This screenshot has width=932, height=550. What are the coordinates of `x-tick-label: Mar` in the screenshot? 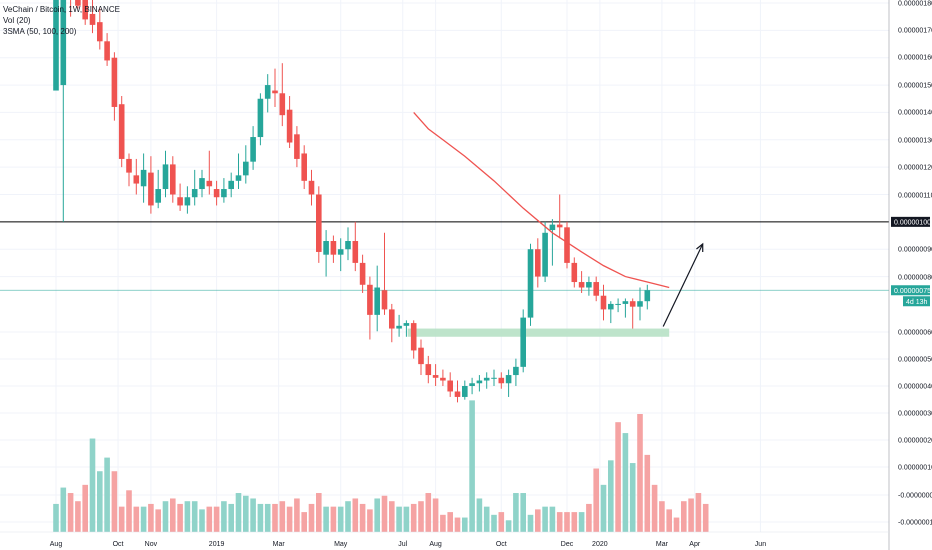 It's located at (279, 544).